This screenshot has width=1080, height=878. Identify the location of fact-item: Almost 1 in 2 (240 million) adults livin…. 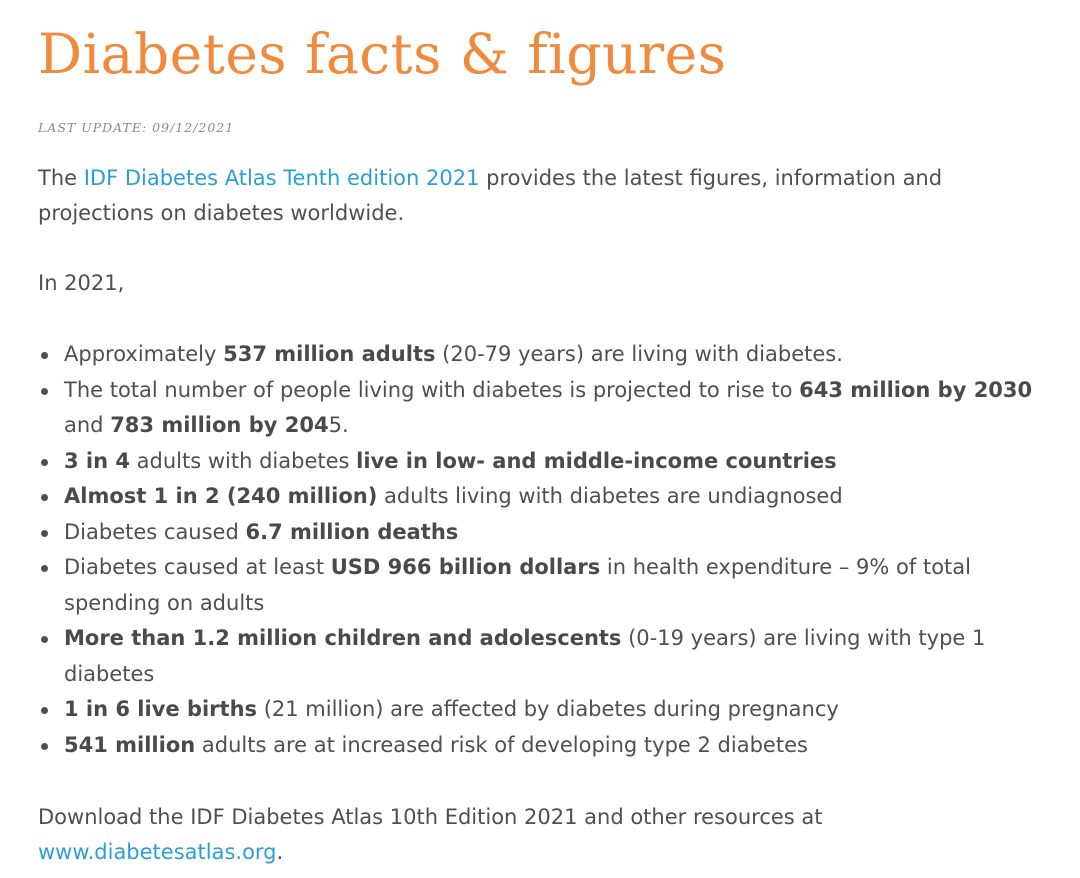
(543, 497).